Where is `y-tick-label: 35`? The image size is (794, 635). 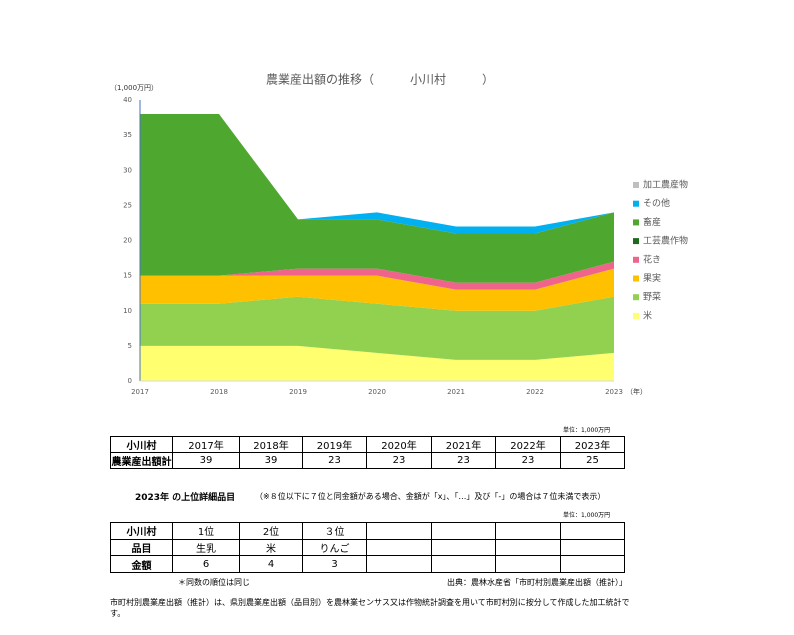 y-tick-label: 35 is located at coordinates (127, 135).